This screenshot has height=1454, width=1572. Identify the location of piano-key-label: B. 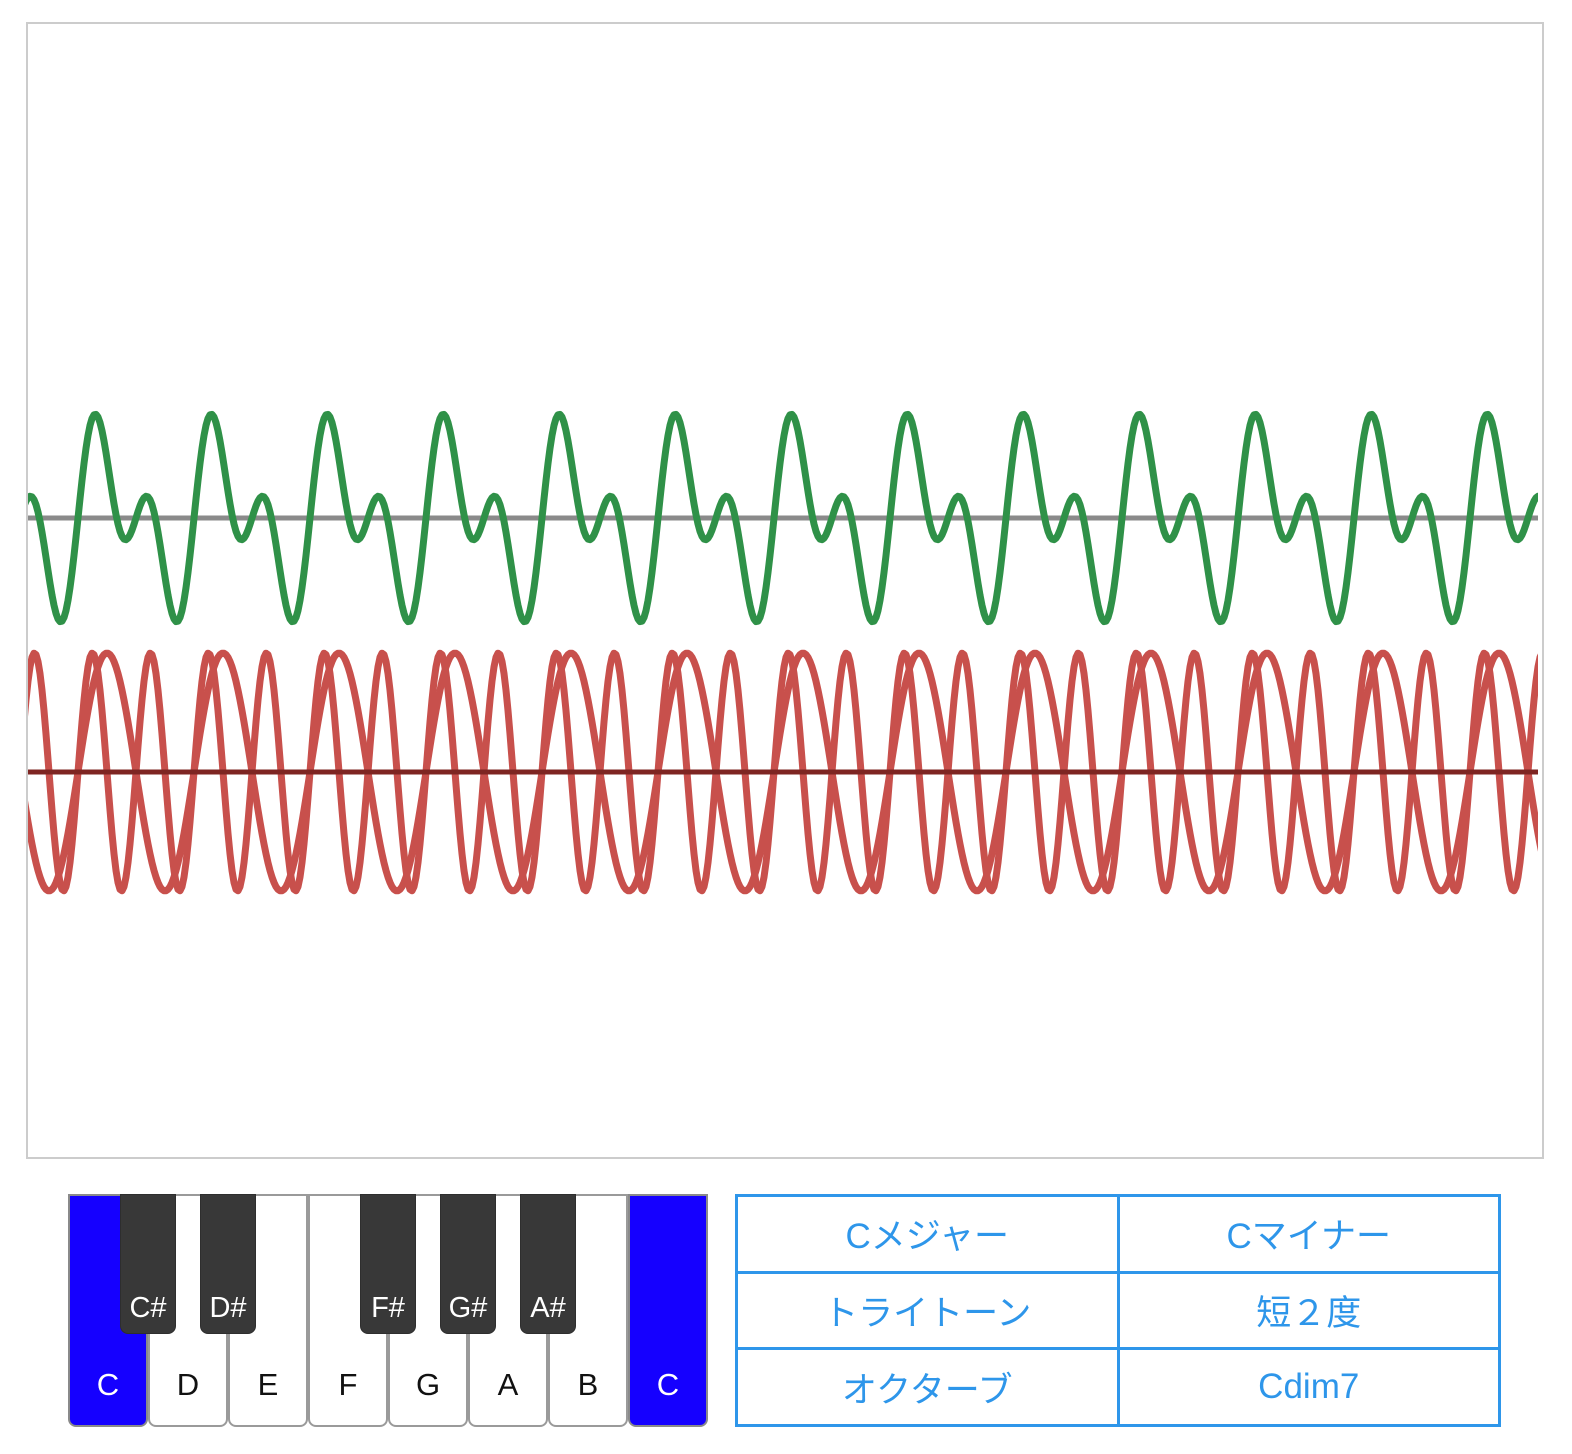
(588, 1384).